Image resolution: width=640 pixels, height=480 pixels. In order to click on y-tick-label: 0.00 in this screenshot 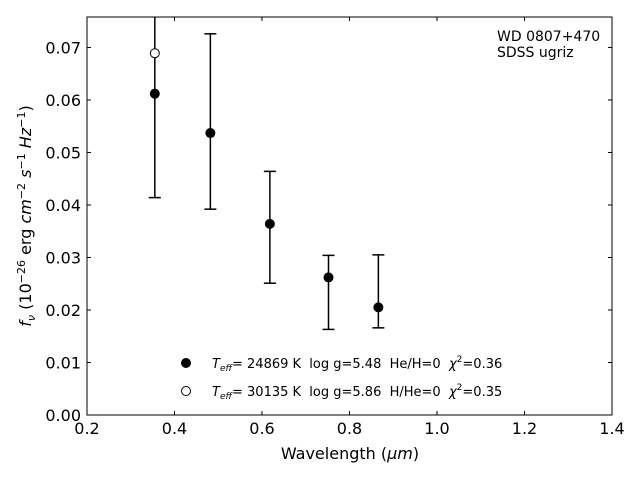, I will do `click(63, 415)`.